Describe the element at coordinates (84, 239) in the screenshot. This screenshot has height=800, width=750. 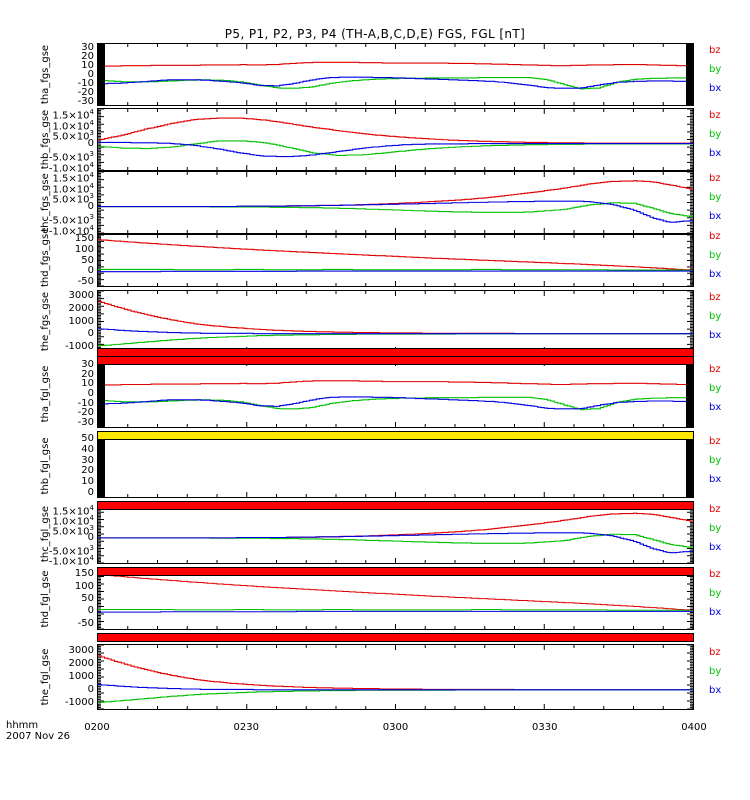
I see `y-tick-label: 150` at that location.